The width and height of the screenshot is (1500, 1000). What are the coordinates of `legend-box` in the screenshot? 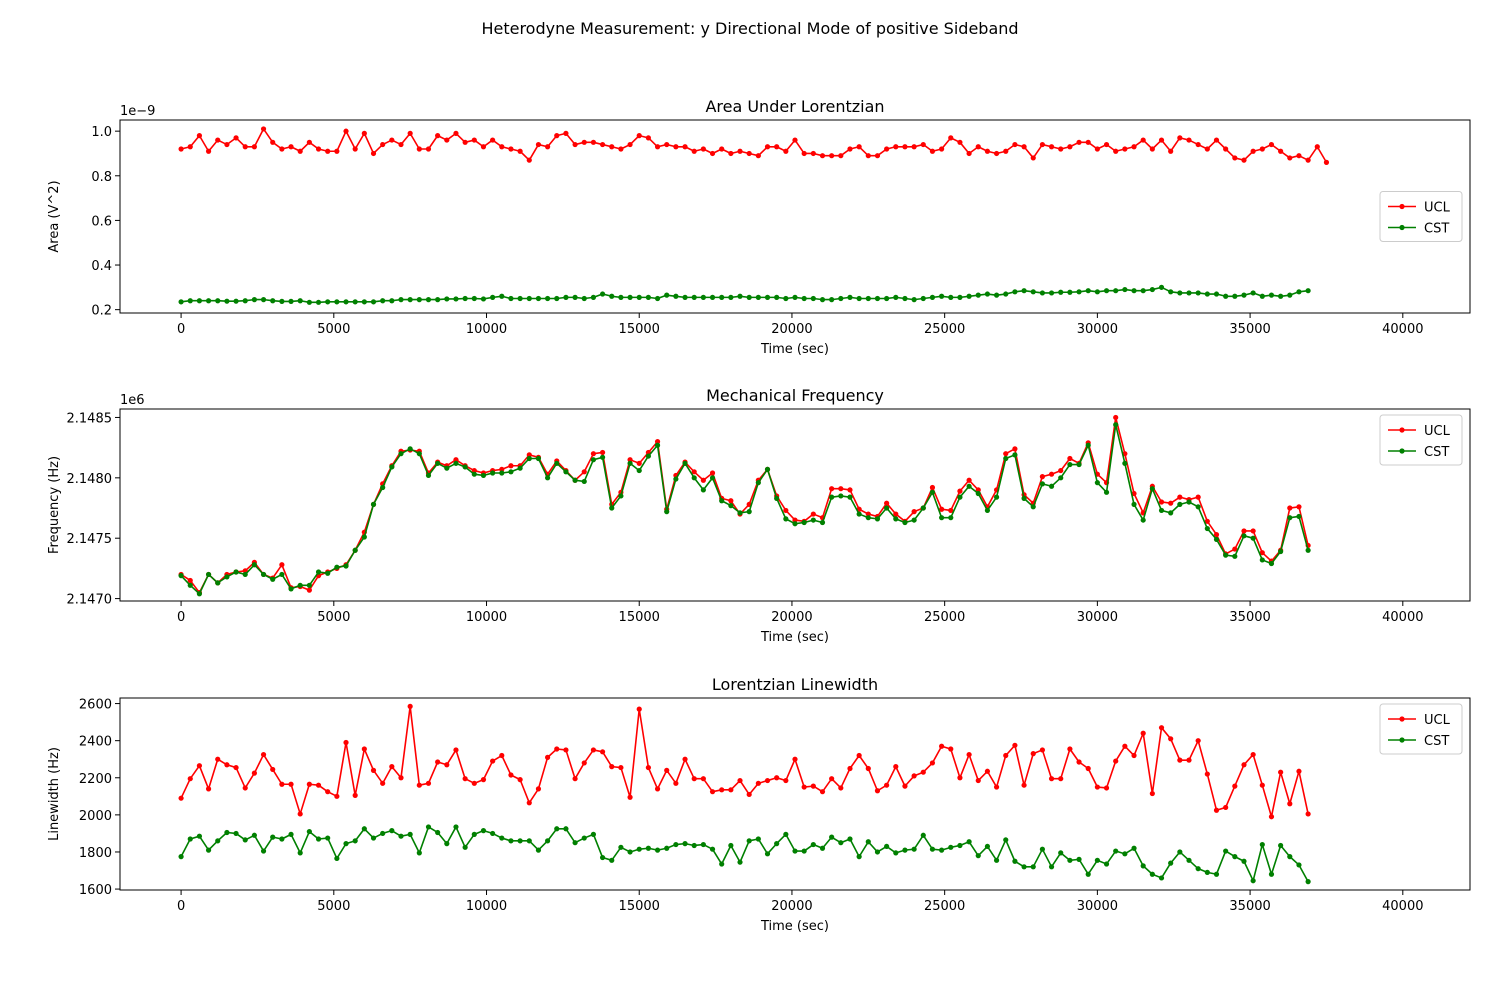 It's located at (1421, 729).